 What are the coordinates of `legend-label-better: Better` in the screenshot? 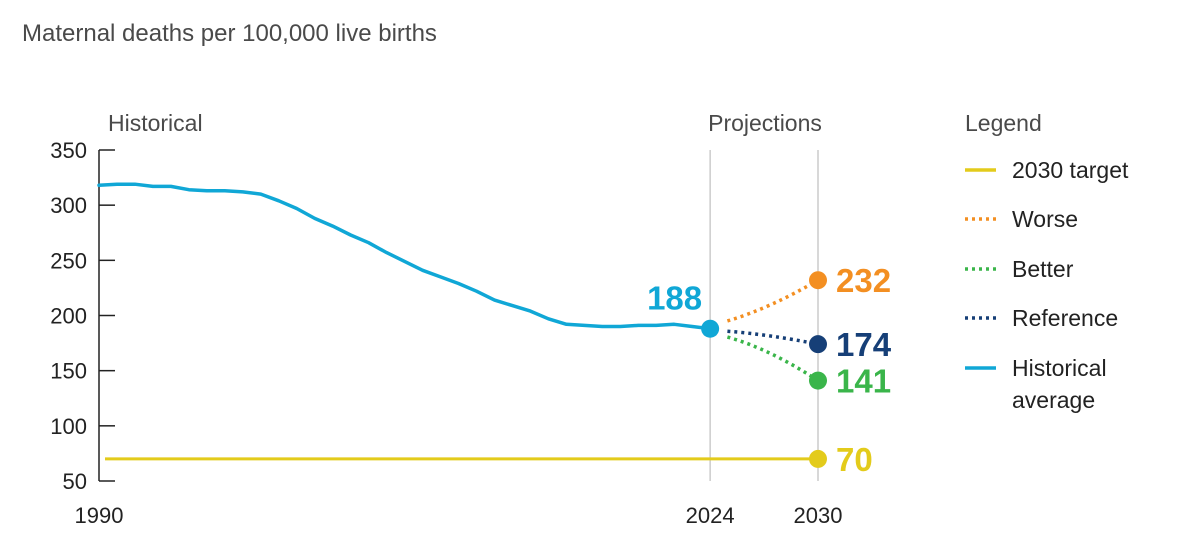 It's located at (1043, 269).